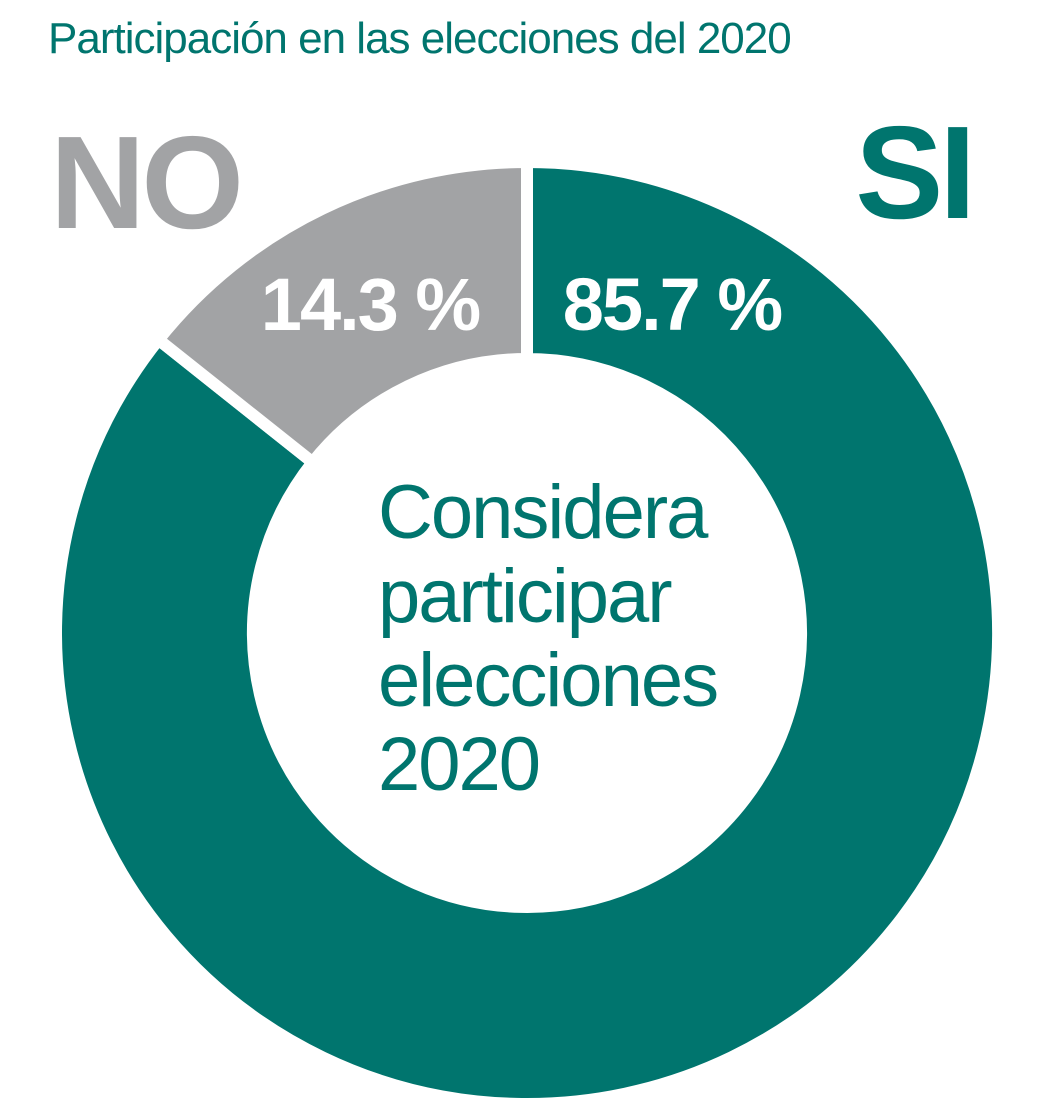  What do you see at coordinates (458, 764) in the screenshot?
I see `center-label-line-4: 2020` at bounding box center [458, 764].